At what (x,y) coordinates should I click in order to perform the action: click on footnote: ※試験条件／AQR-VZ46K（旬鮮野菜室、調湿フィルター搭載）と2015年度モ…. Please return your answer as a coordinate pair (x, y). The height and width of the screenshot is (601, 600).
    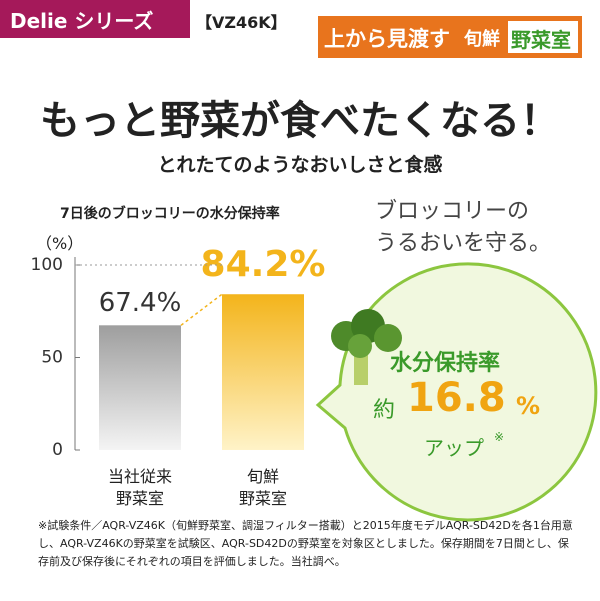
    Looking at the image, I should click on (305, 543).